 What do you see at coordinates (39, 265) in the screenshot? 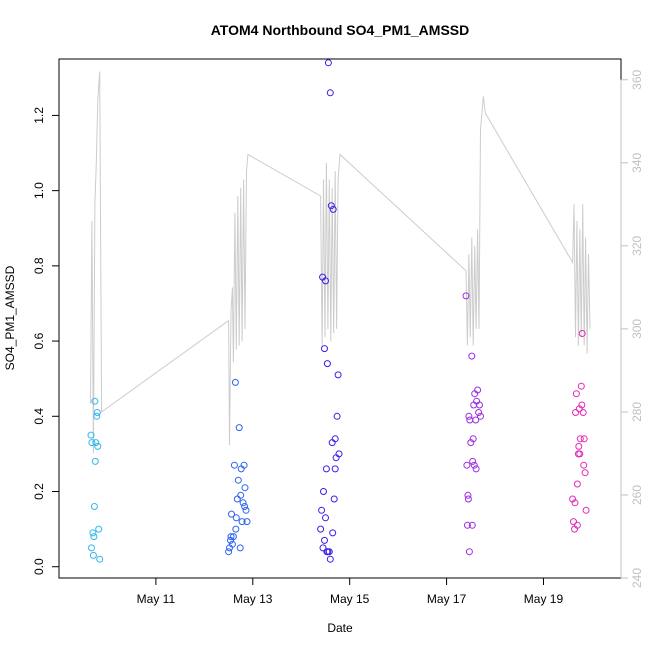
I see `y-tick-label: 0.8` at bounding box center [39, 265].